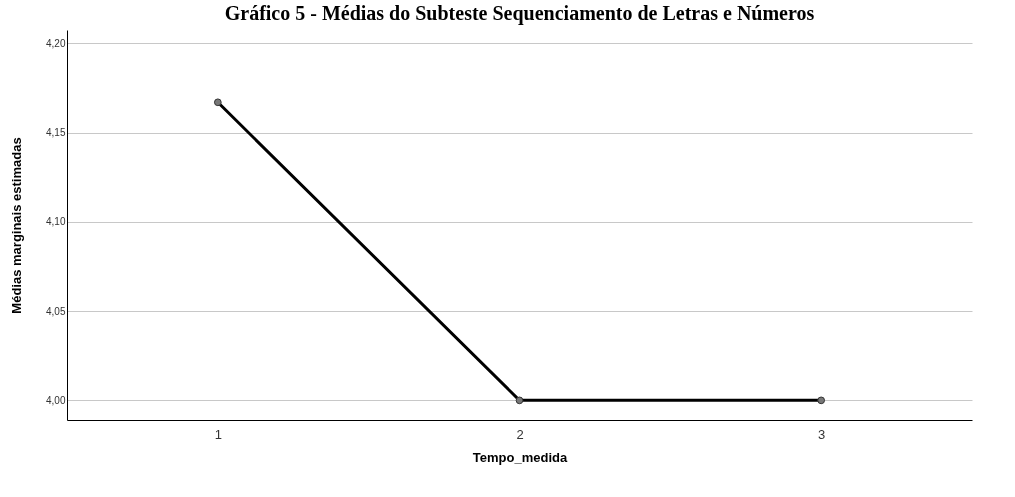 The width and height of the screenshot is (1015, 497). I want to click on y-tick-label: 4,20, so click(56, 43).